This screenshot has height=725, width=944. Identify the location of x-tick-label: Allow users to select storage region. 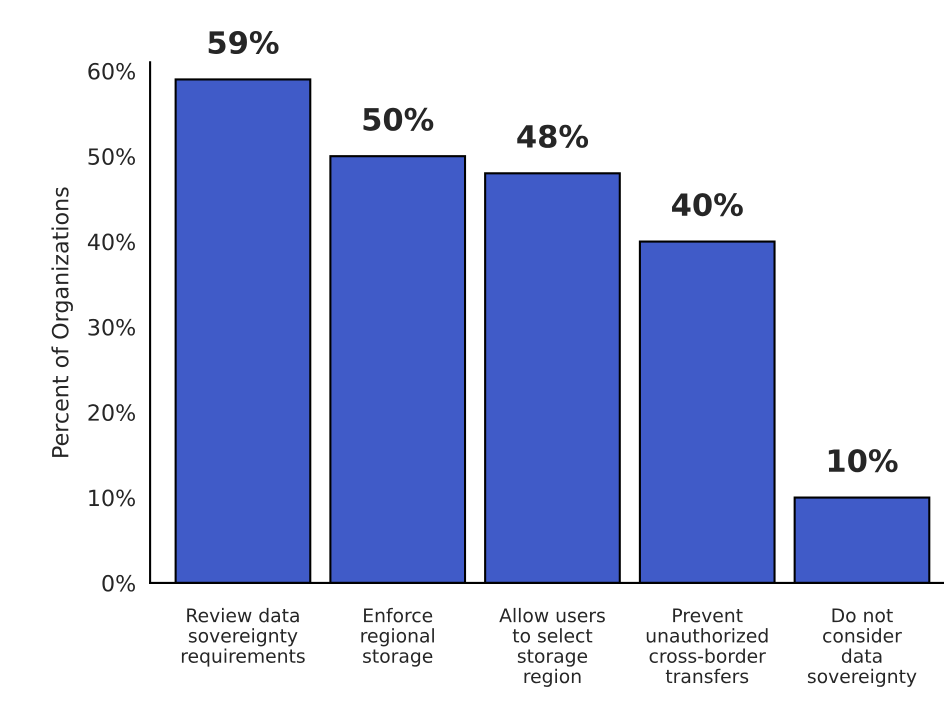
(552, 647).